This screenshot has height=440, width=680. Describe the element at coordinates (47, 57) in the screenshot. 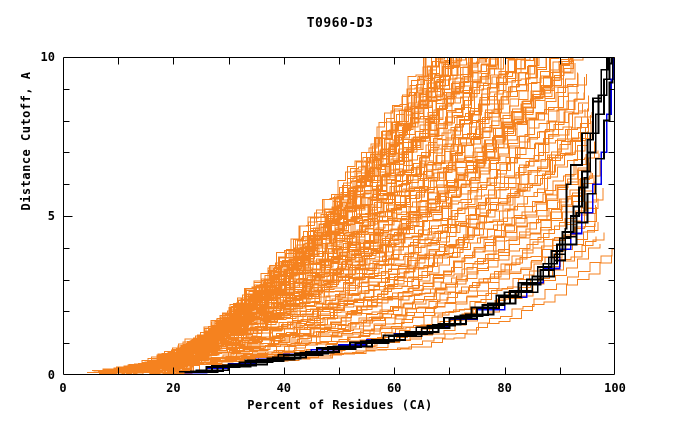

I see `y-tick-label: 10` at that location.